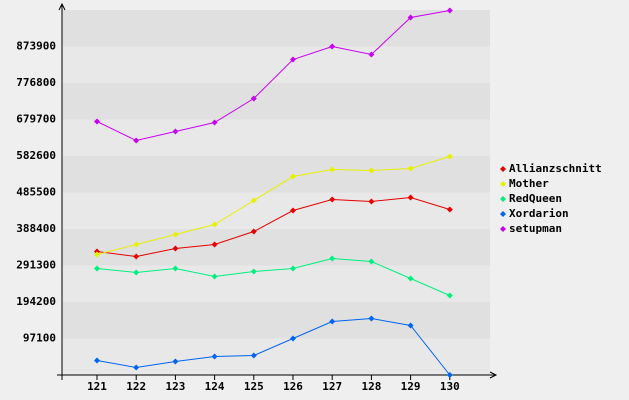 Image resolution: width=629 pixels, height=400 pixels. What do you see at coordinates (215, 386) in the screenshot?
I see `x-tick-label: 124` at bounding box center [215, 386].